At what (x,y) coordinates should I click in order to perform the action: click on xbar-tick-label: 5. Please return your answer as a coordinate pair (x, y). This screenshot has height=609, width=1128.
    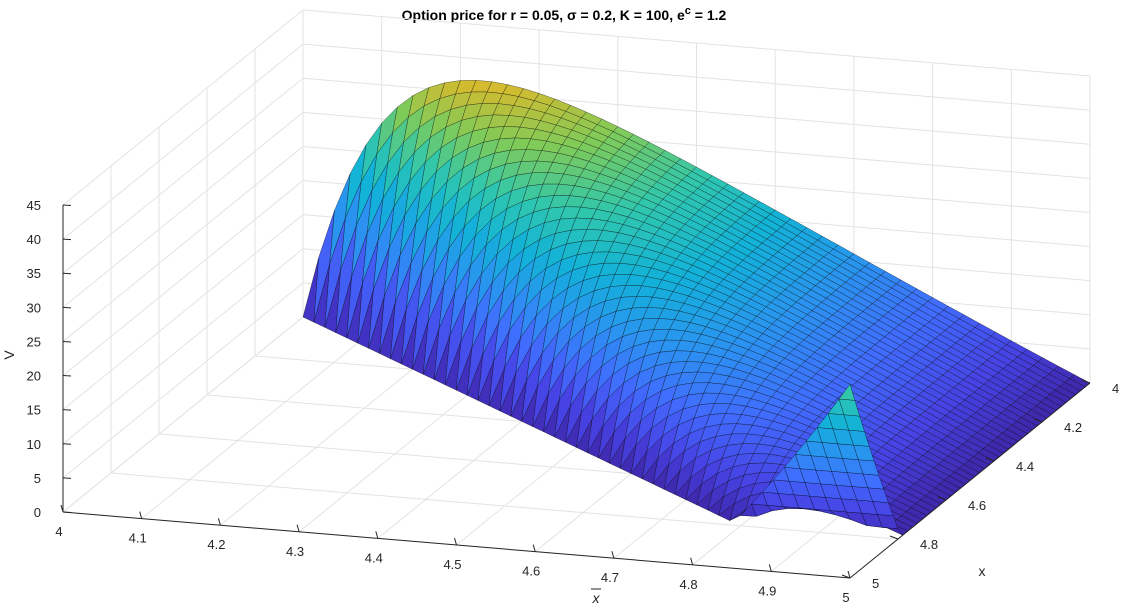
    Looking at the image, I should click on (845, 597).